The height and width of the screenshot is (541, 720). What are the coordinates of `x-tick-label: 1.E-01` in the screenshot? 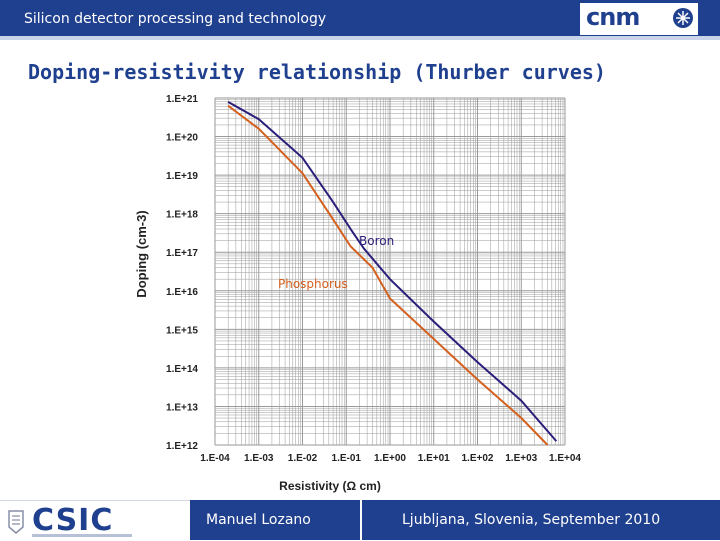 It's located at (347, 458).